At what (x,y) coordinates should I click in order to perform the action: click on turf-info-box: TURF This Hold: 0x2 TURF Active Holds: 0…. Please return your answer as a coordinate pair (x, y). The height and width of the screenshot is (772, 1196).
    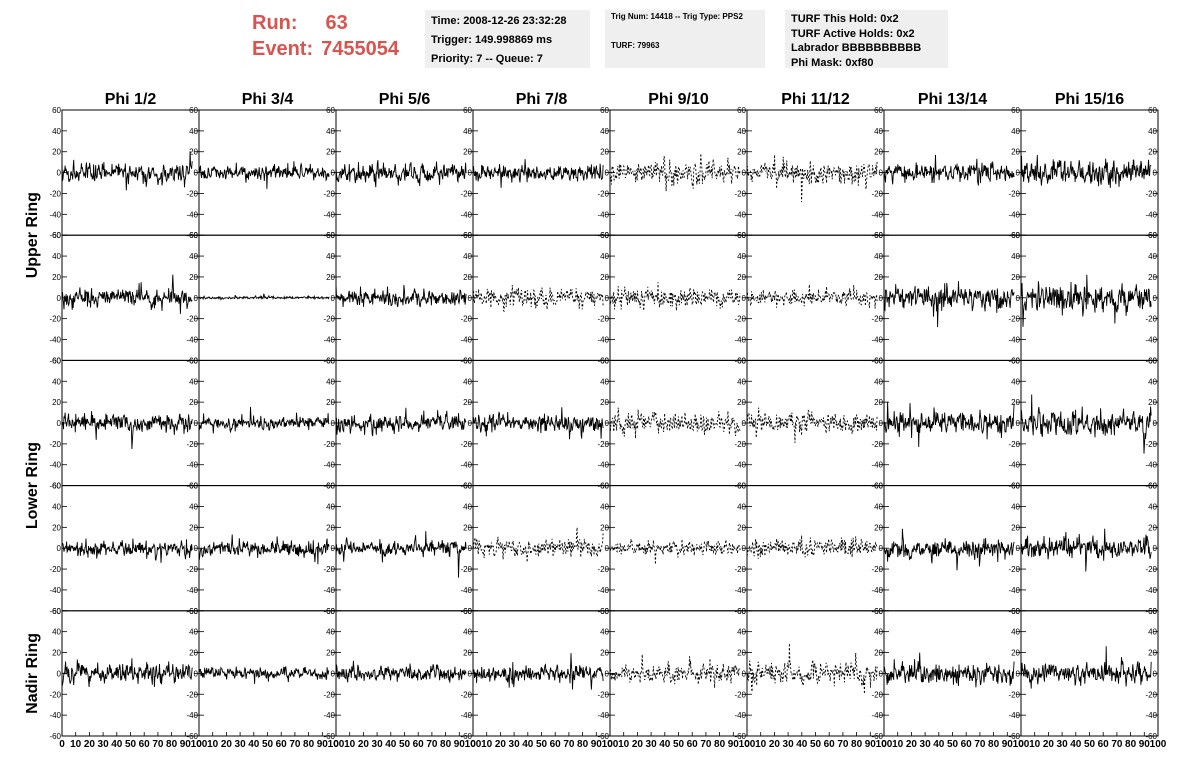
    Looking at the image, I should click on (866, 39).